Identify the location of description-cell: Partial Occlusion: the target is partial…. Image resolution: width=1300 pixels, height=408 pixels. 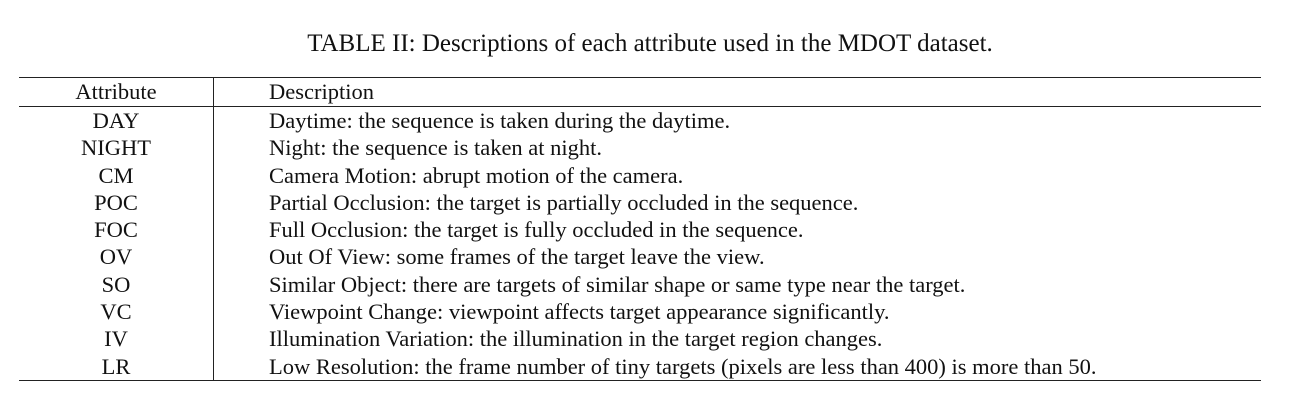
(564, 202).